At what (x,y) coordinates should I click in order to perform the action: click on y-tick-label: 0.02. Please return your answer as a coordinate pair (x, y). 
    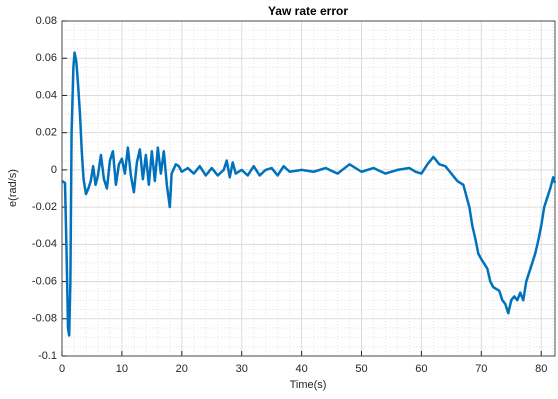
    Looking at the image, I should click on (46, 133).